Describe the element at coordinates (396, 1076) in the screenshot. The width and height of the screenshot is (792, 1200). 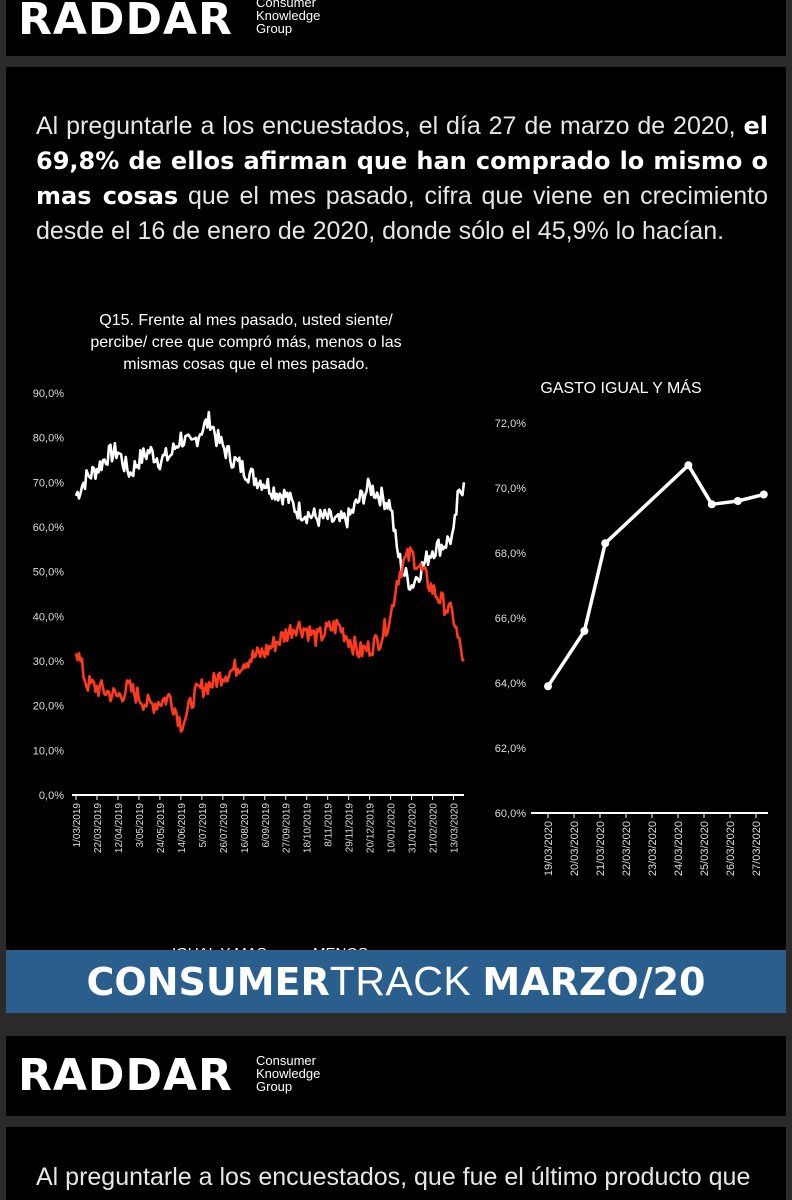
I see `brand-footer: RADDAR Consumer Knowledge Group` at that location.